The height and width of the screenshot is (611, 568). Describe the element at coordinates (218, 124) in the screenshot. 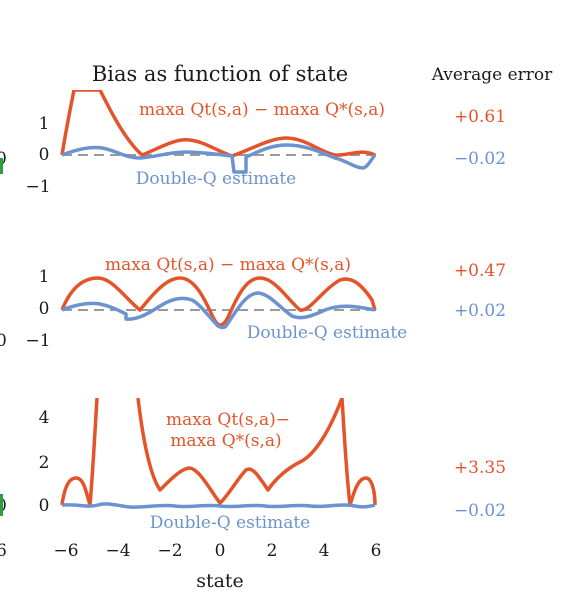

I see `panel-1-red-series-line` at that location.